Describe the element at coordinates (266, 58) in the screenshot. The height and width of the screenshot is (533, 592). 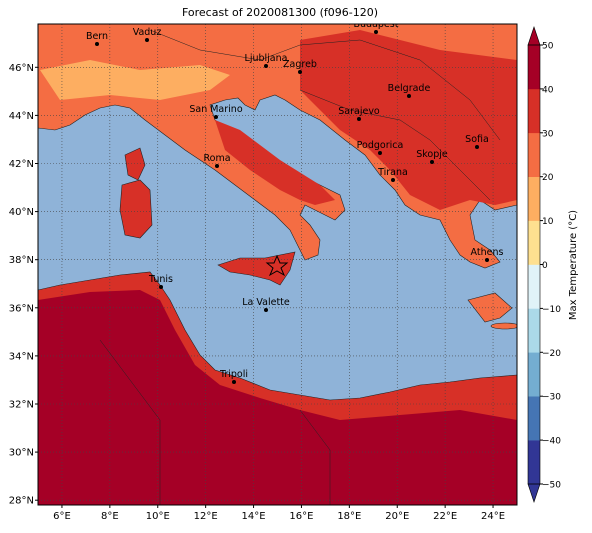
I see `city-label: Ljubljana` at that location.